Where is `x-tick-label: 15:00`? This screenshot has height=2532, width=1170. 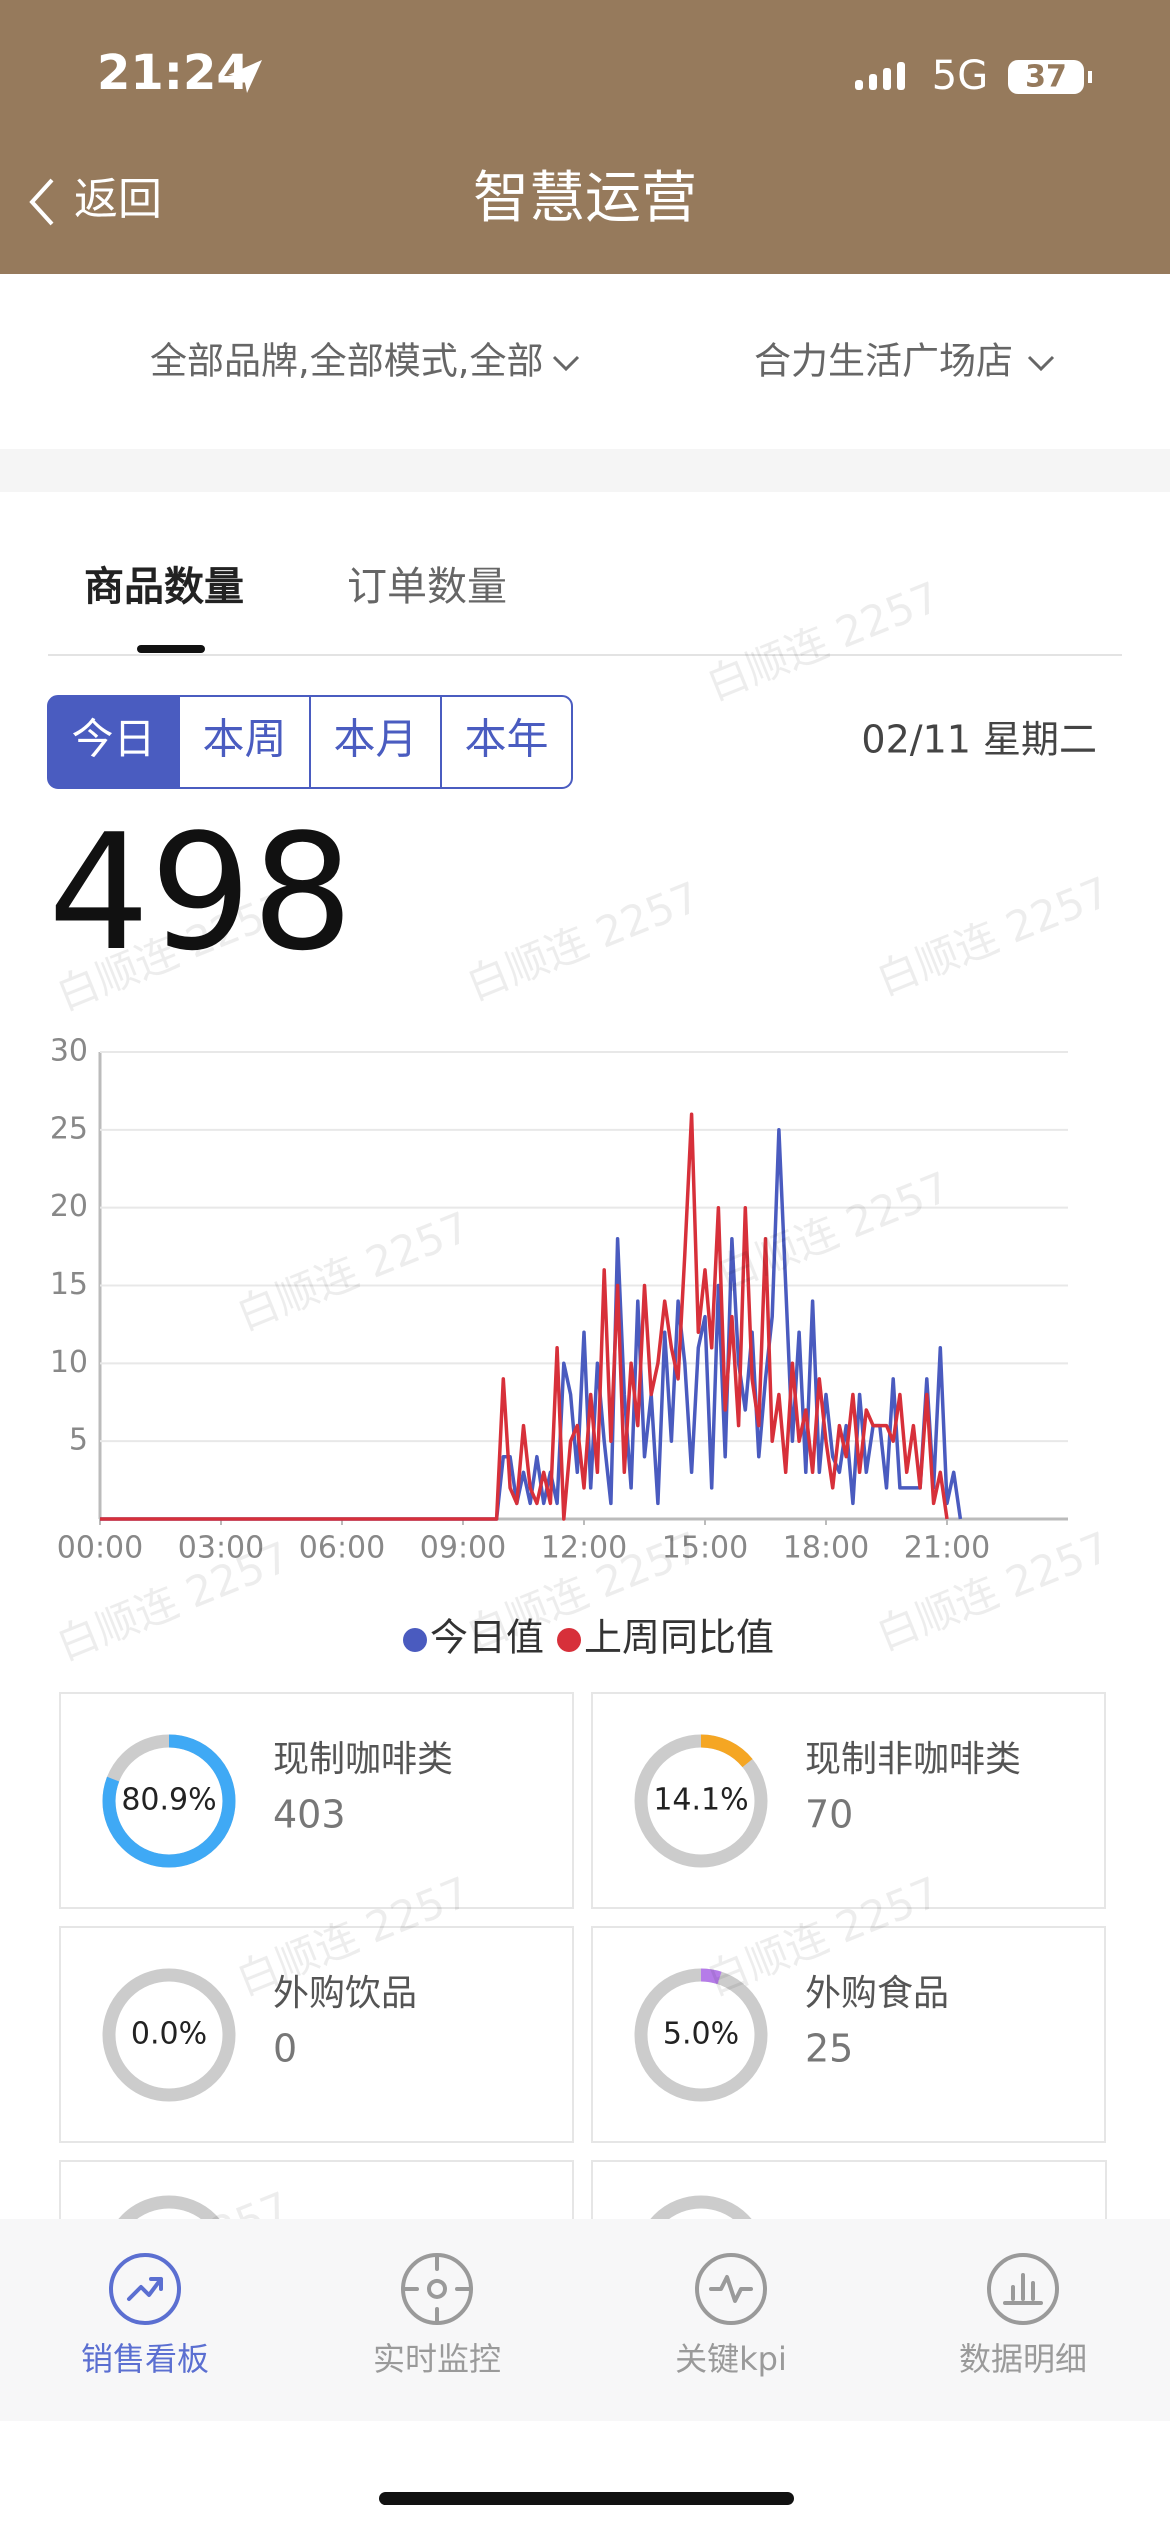 x-tick-label: 15:00 is located at coordinates (705, 1548).